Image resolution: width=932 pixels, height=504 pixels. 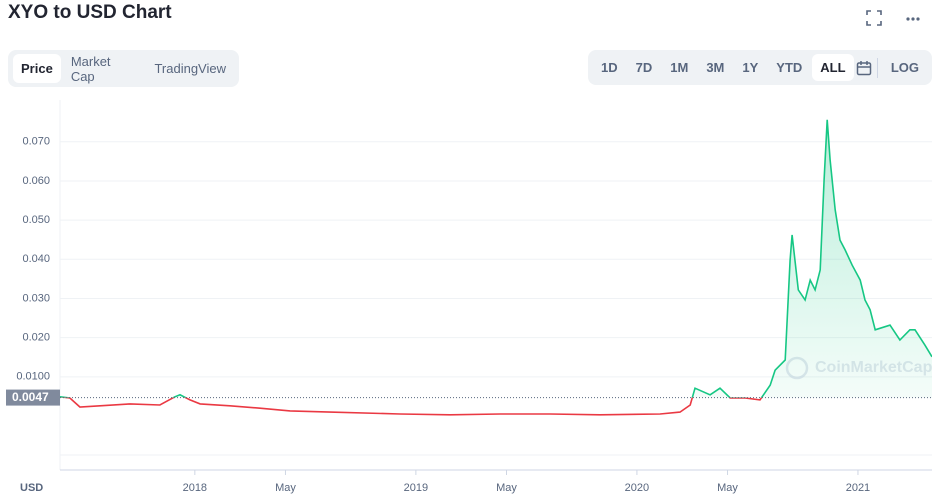 I want to click on tab: TradingView, so click(x=190, y=68).